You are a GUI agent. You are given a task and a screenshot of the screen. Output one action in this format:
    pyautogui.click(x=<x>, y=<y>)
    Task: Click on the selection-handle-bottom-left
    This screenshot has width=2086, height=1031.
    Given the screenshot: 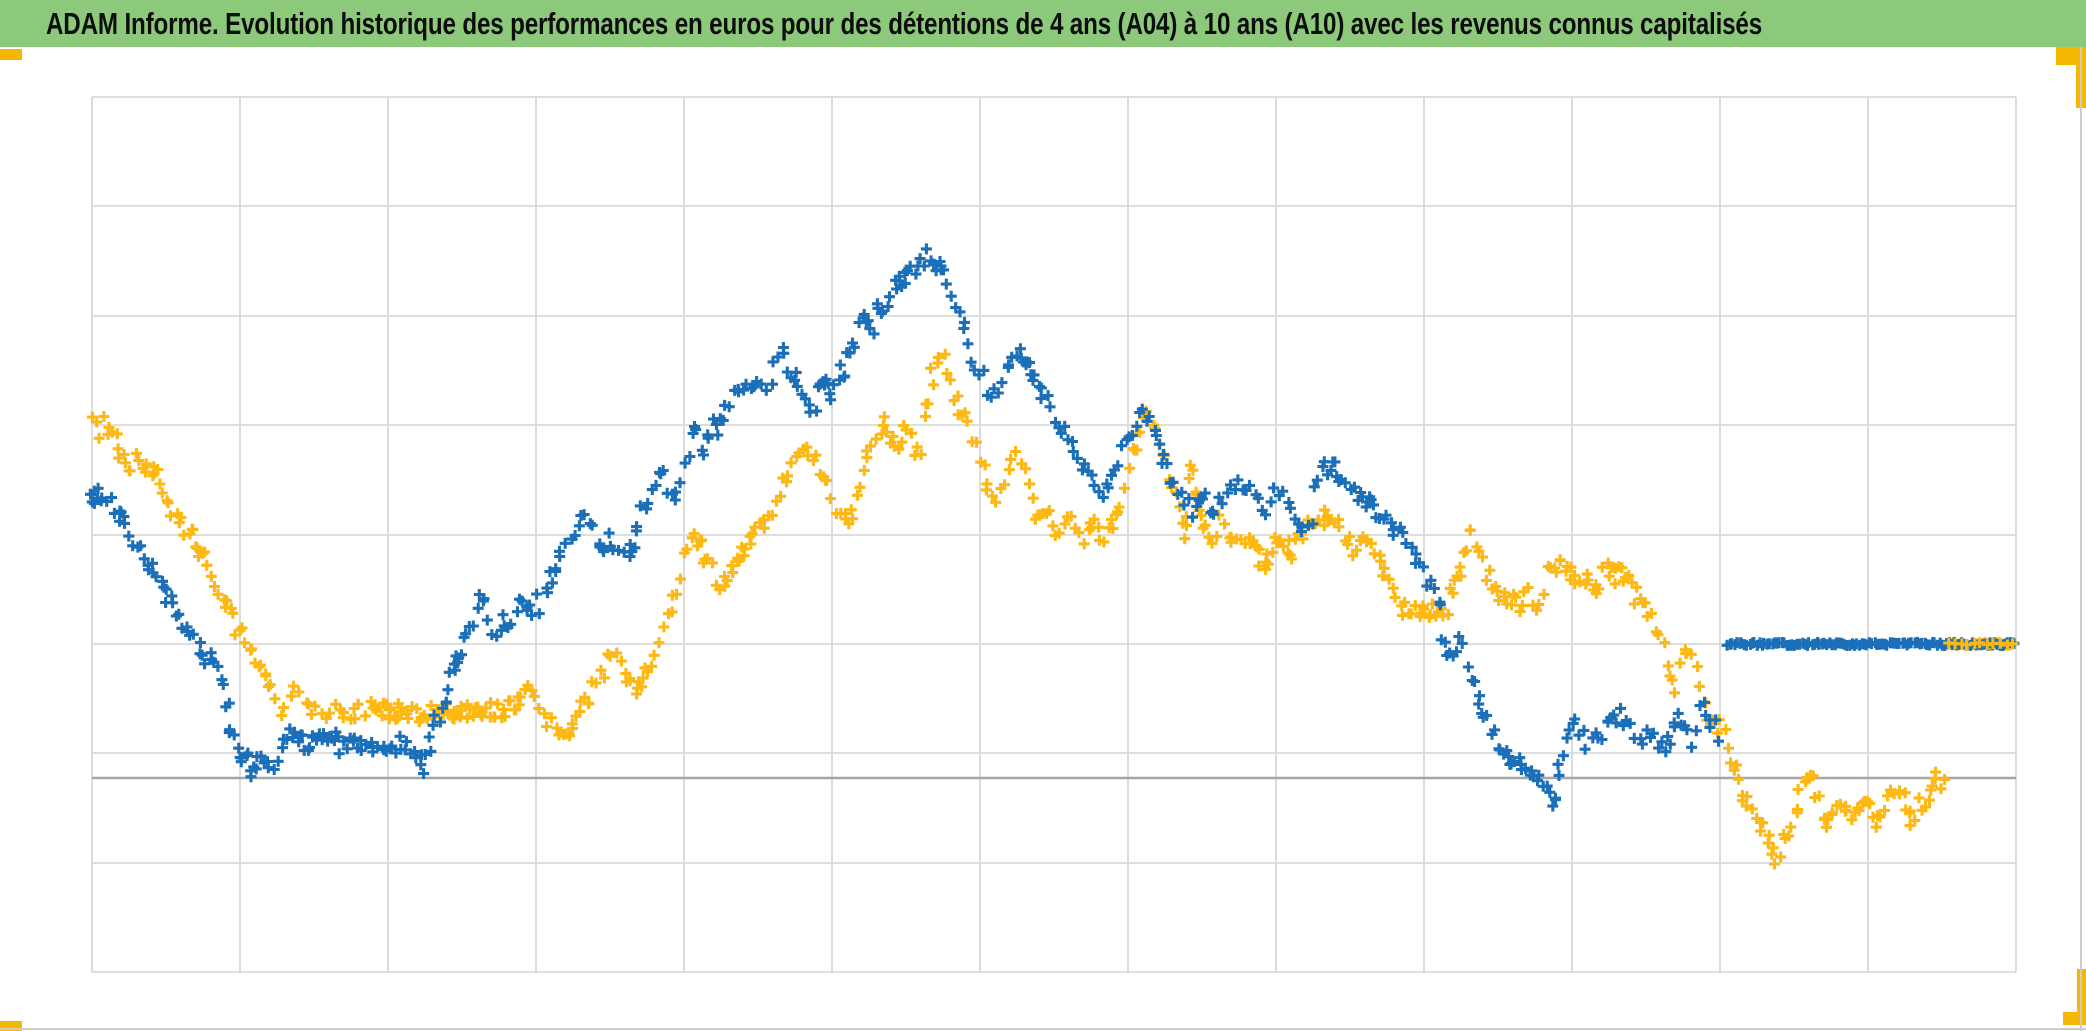 What is the action you would take?
    pyautogui.click(x=11, y=1026)
    